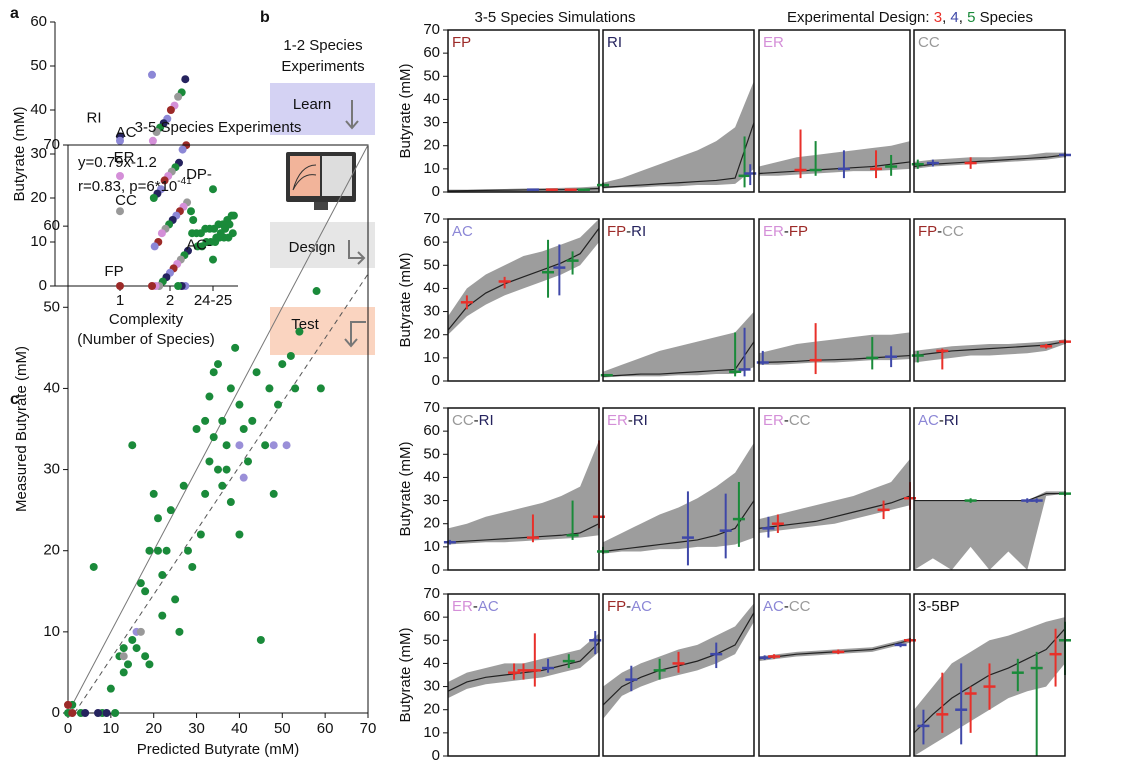 This screenshot has width=1125, height=767. What do you see at coordinates (431, 241) in the screenshot?
I see `y-tick-label: 60` at bounding box center [431, 241].